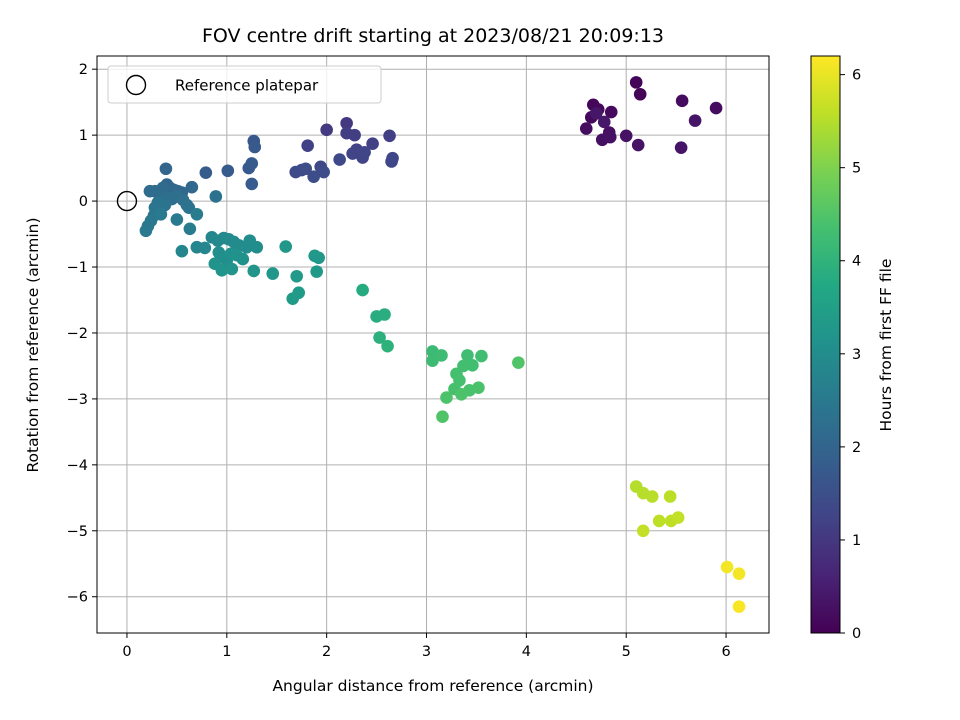 The height and width of the screenshot is (720, 960). What do you see at coordinates (226, 652) in the screenshot?
I see `x-tick-label: 1` at bounding box center [226, 652].